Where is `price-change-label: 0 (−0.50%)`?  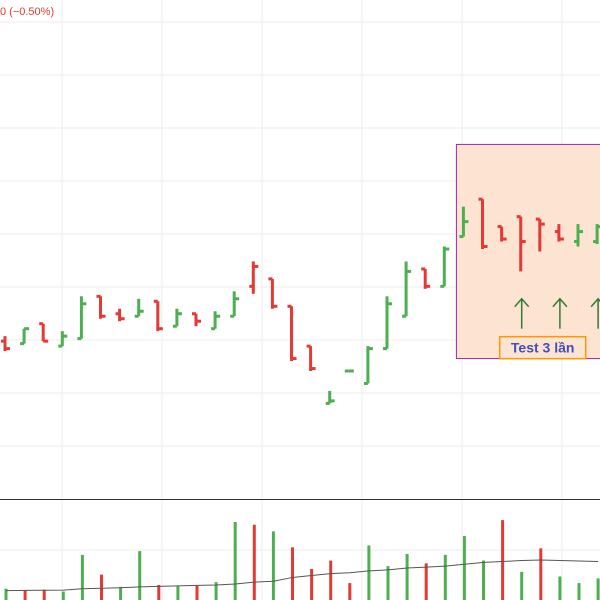
price-change-label: 0 (−0.50%) is located at coordinates (27, 12).